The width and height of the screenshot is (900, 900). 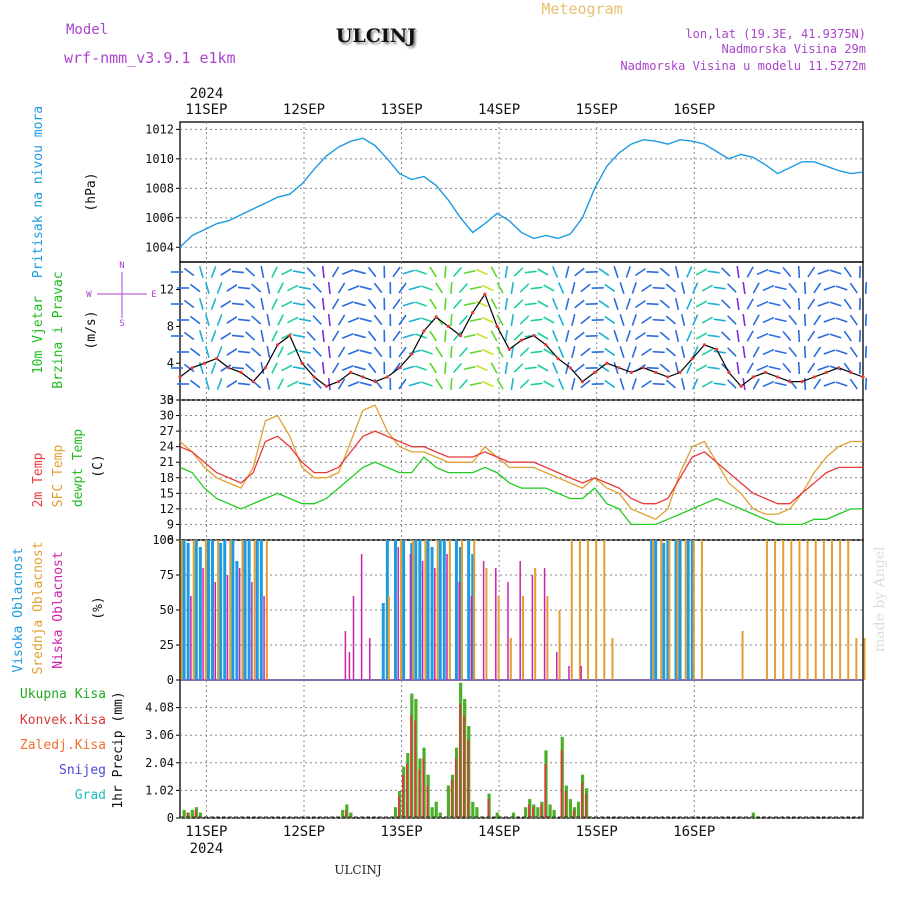 I want to click on bottom-day-label: 12SEP, so click(x=304, y=832).